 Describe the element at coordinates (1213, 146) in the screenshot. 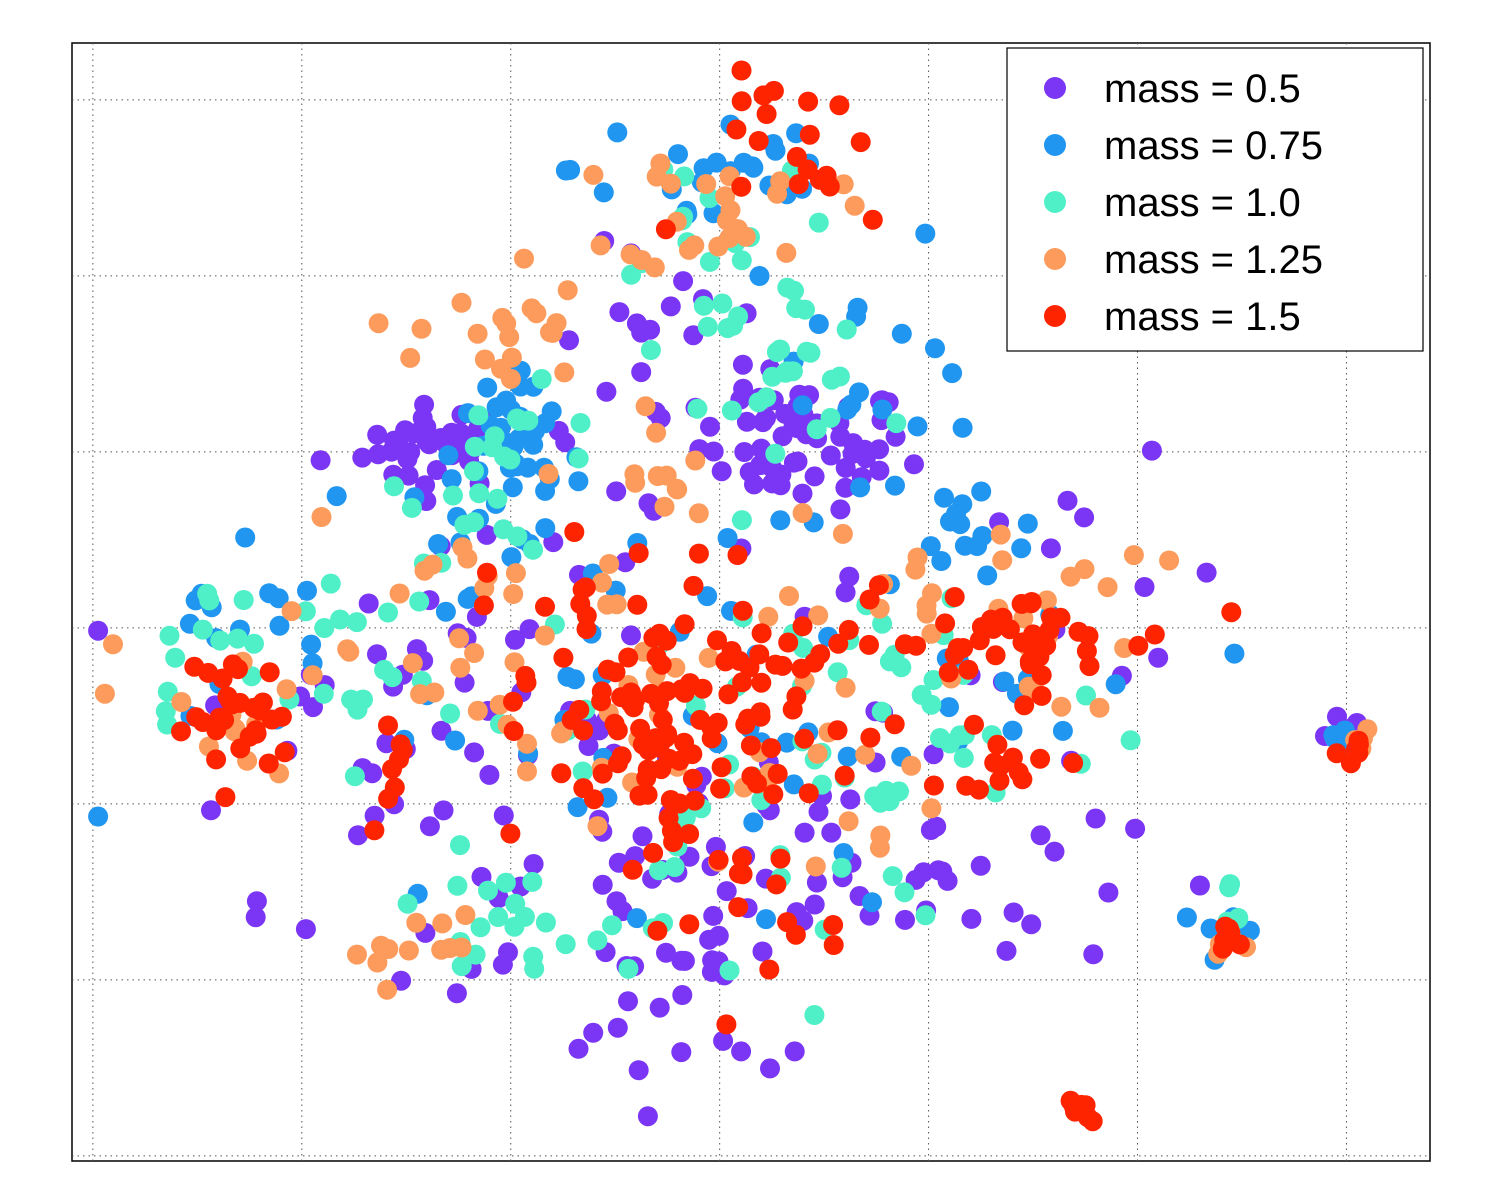

I see `legend-label-1: mass = 0.75` at that location.